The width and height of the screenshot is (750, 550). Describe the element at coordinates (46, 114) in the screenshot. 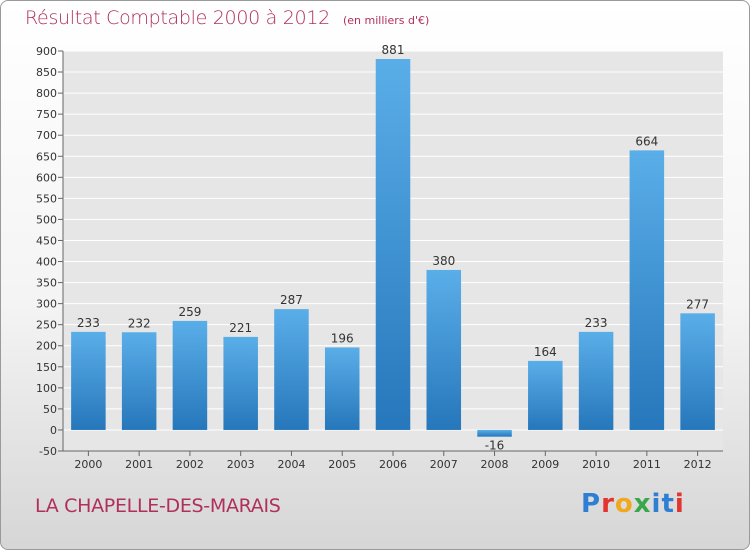

I see `y-tick-label: 750` at that location.